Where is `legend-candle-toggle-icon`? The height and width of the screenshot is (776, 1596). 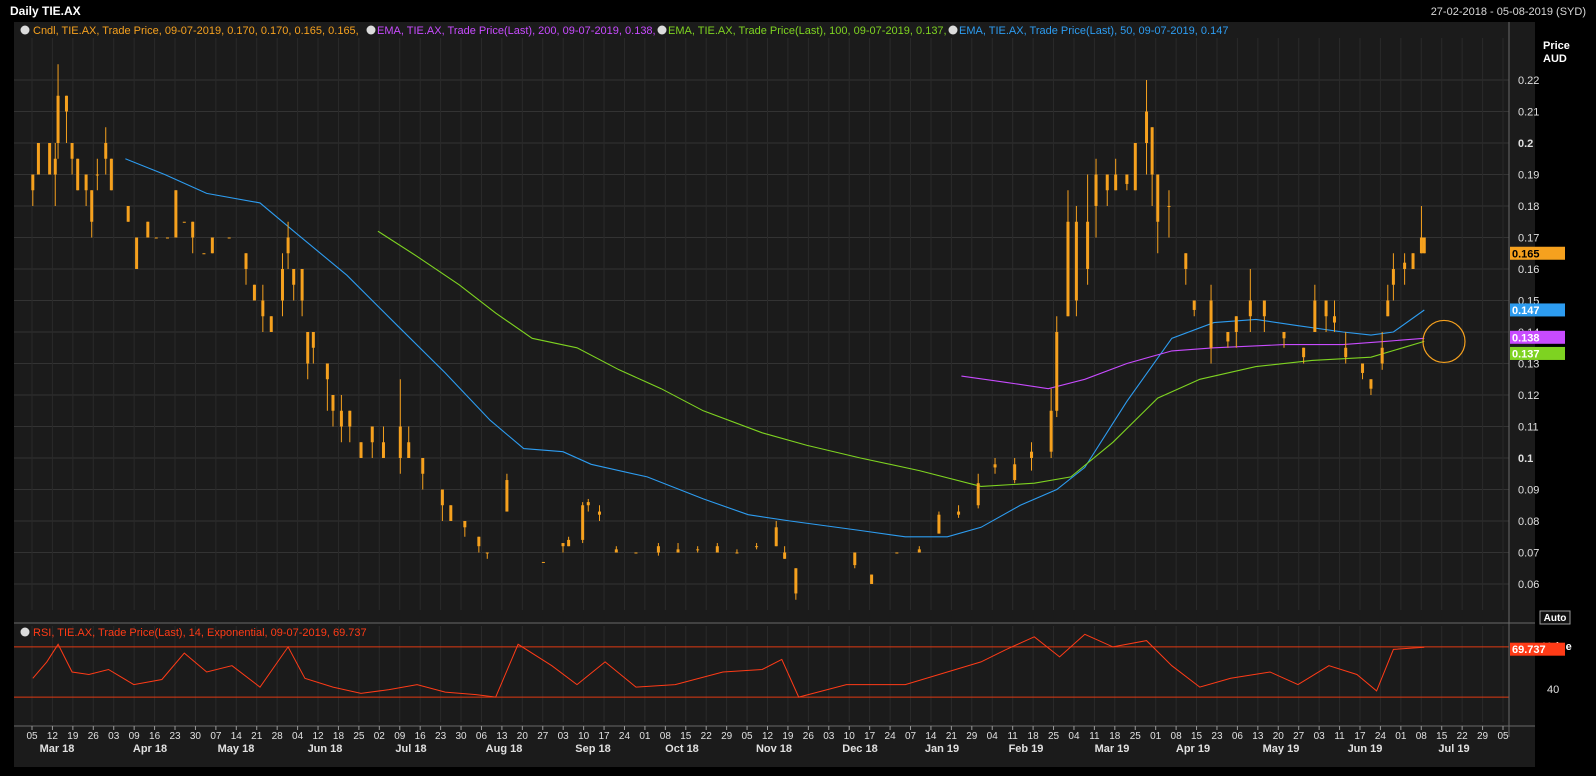
legend-candle-toggle-icon is located at coordinates (25, 30).